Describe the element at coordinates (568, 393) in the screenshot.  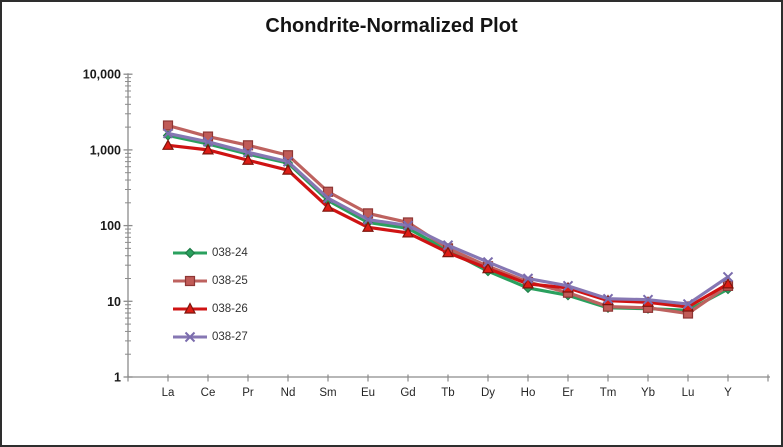
I see `x-axis-tick-label: Er` at that location.